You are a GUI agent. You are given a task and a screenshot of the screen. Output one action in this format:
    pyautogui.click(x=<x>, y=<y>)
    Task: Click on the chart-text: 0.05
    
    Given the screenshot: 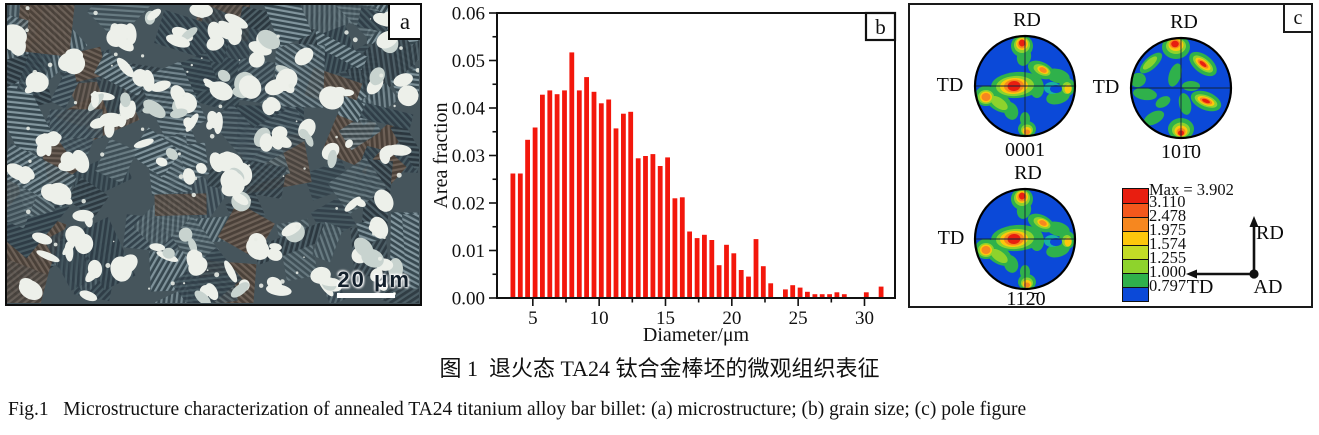 What is the action you would take?
    pyautogui.click(x=468, y=61)
    